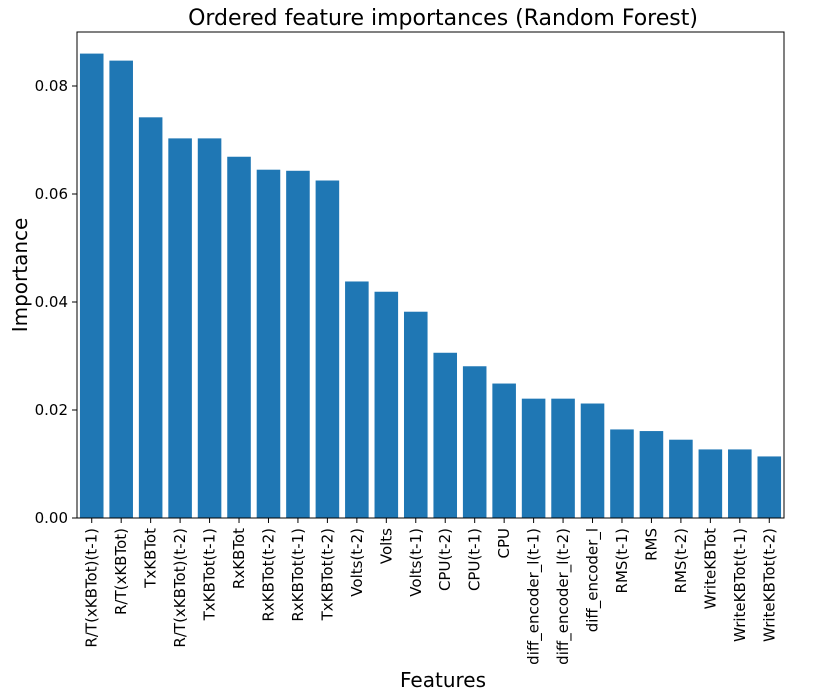 The width and height of the screenshot is (822, 700). I want to click on x-tick-label: TxKBTot, so click(151, 558).